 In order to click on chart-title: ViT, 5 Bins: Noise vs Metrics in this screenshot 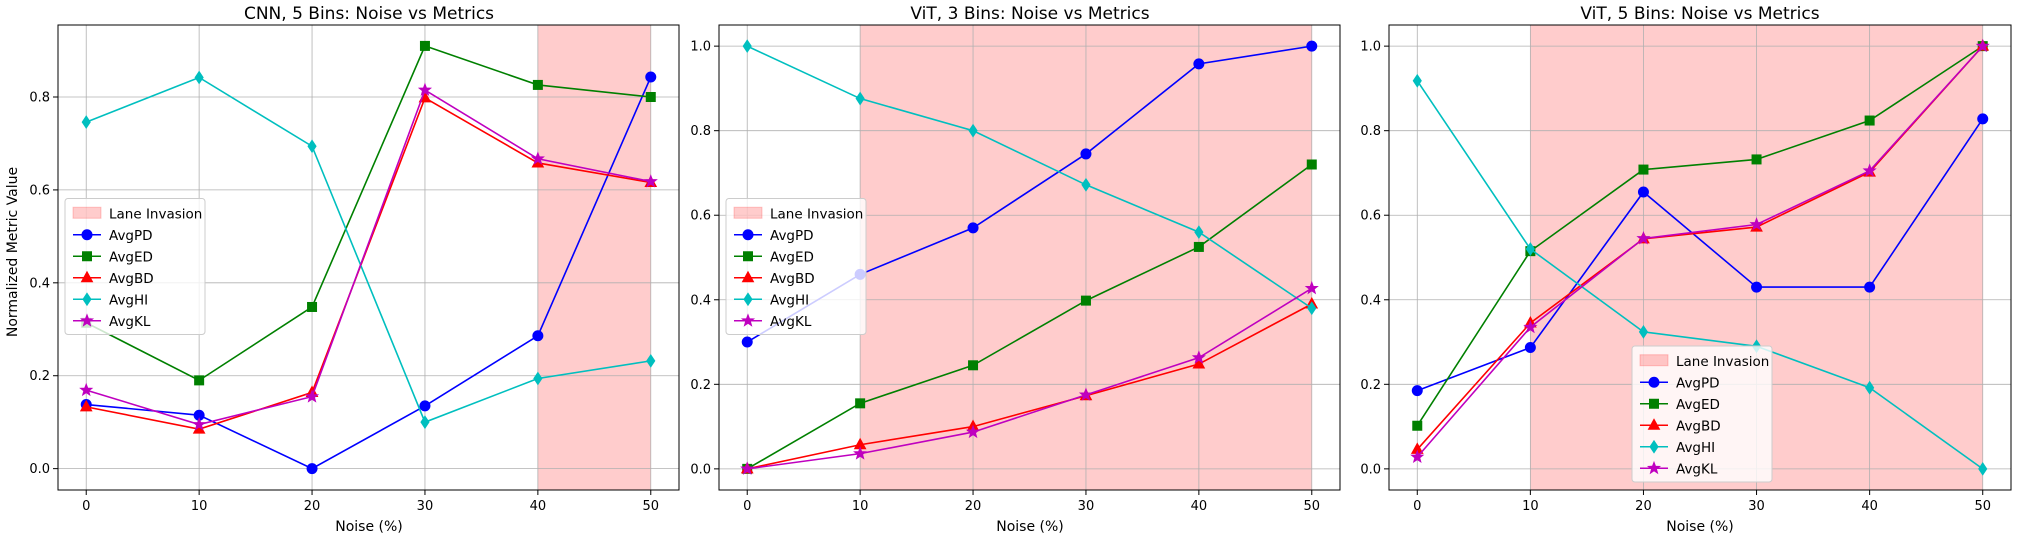, I will do `click(1699, 14)`.